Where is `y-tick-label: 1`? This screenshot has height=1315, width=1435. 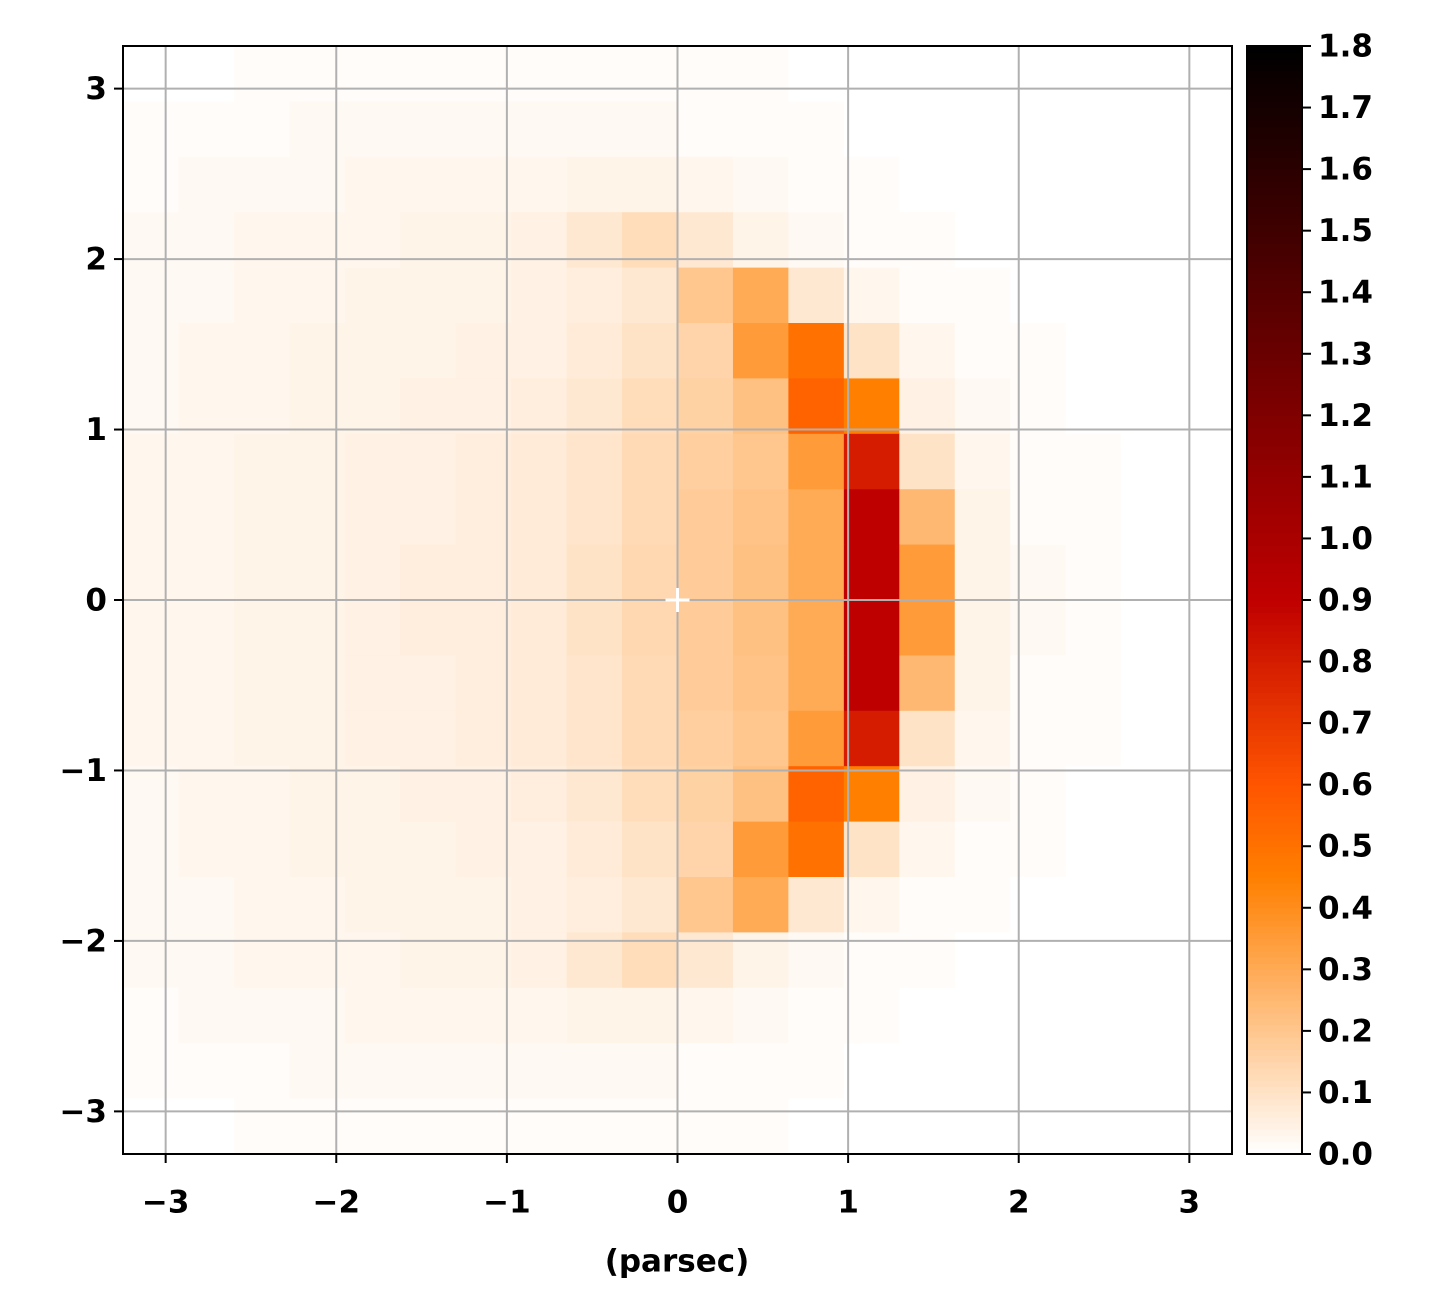
y-tick-label: 1 is located at coordinates (96, 430).